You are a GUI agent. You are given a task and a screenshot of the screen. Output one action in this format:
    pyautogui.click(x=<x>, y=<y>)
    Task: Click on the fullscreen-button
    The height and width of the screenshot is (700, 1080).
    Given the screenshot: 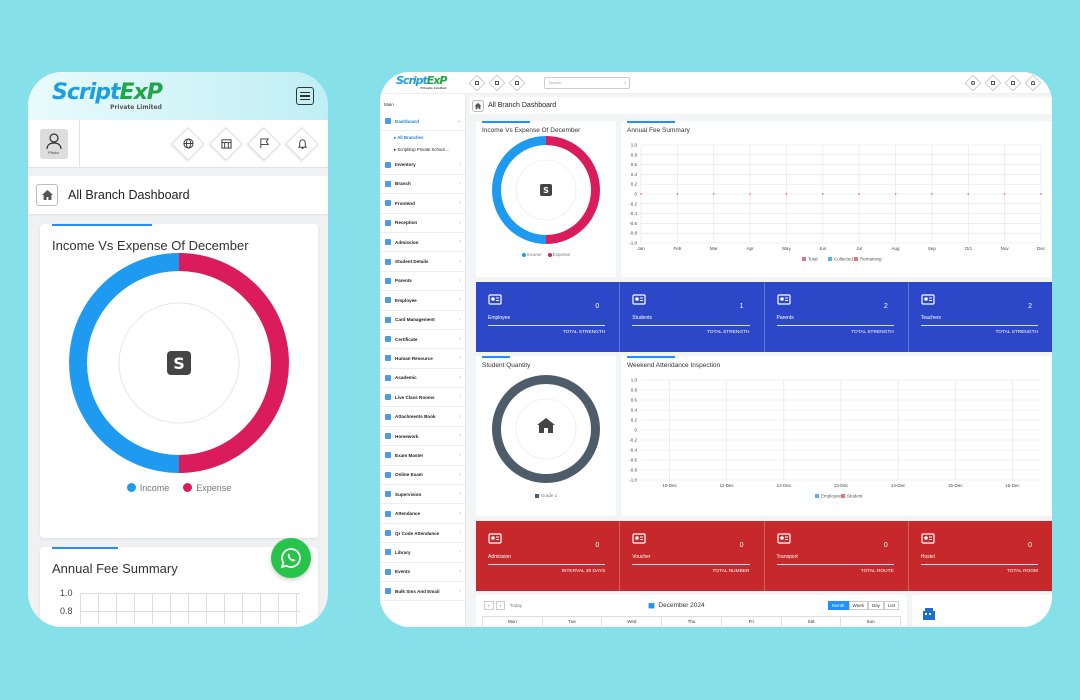 What is the action you would take?
    pyautogui.click(x=497, y=83)
    